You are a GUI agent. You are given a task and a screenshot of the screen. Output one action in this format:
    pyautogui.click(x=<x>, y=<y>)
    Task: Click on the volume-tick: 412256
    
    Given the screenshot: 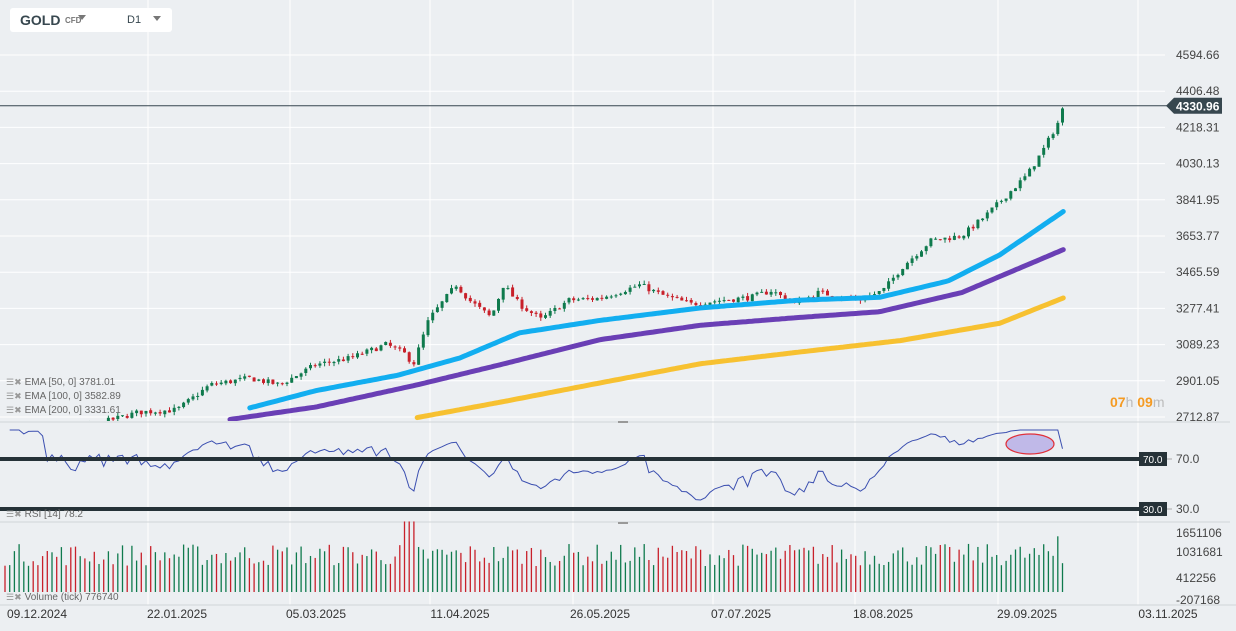 What is the action you would take?
    pyautogui.click(x=1196, y=578)
    